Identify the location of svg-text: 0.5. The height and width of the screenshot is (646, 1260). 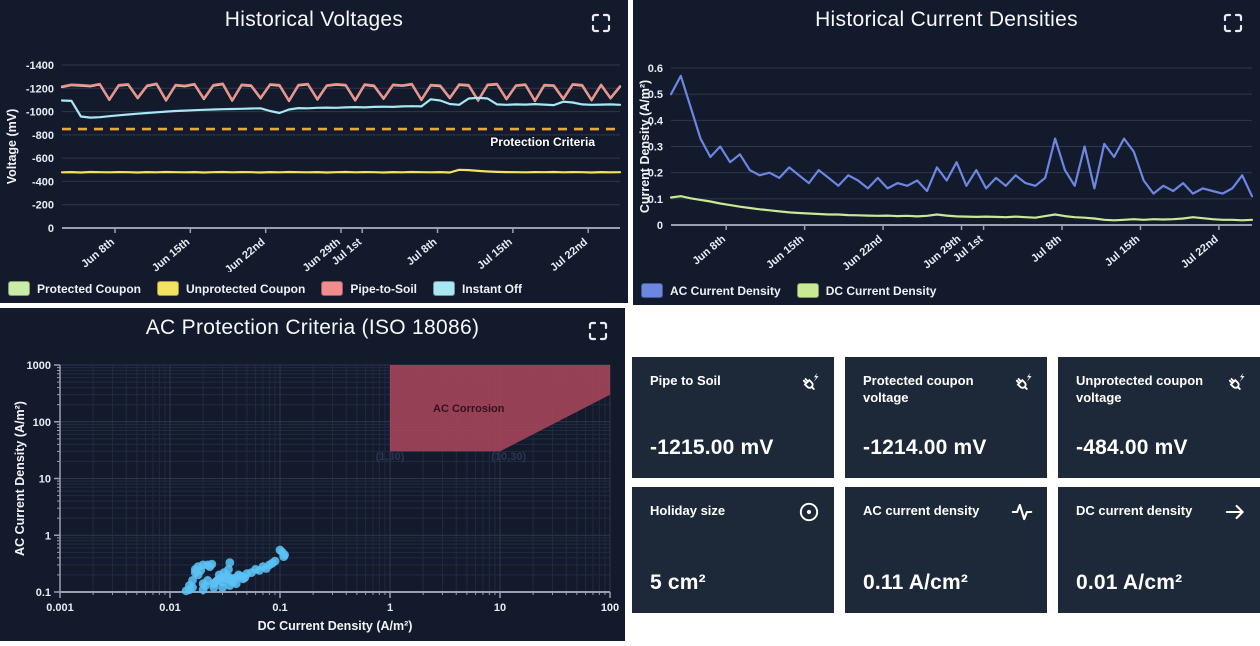
(655, 95).